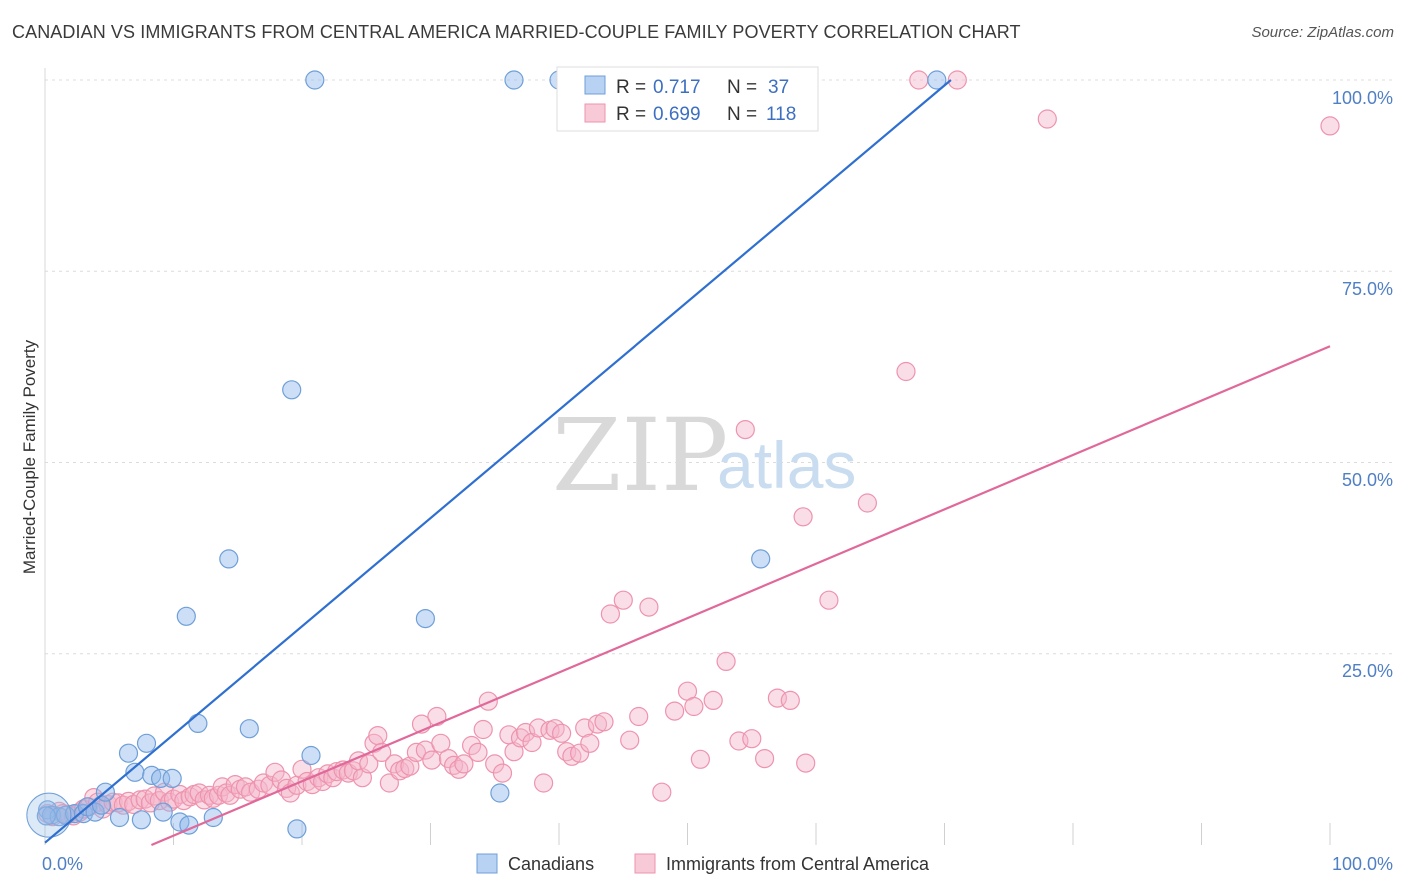 This screenshot has height=892, width=1406. Describe the element at coordinates (677, 114) in the screenshot. I see `stats-r-value-immigrants: 0.699` at that location.